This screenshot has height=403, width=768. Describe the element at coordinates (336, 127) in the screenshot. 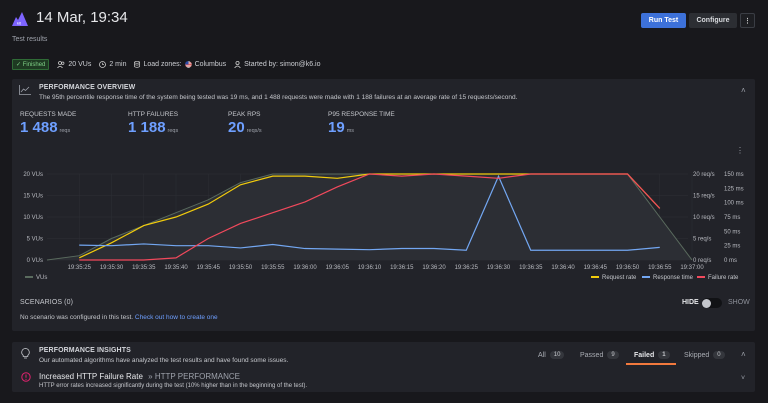

I see `stat-value: 19` at that location.